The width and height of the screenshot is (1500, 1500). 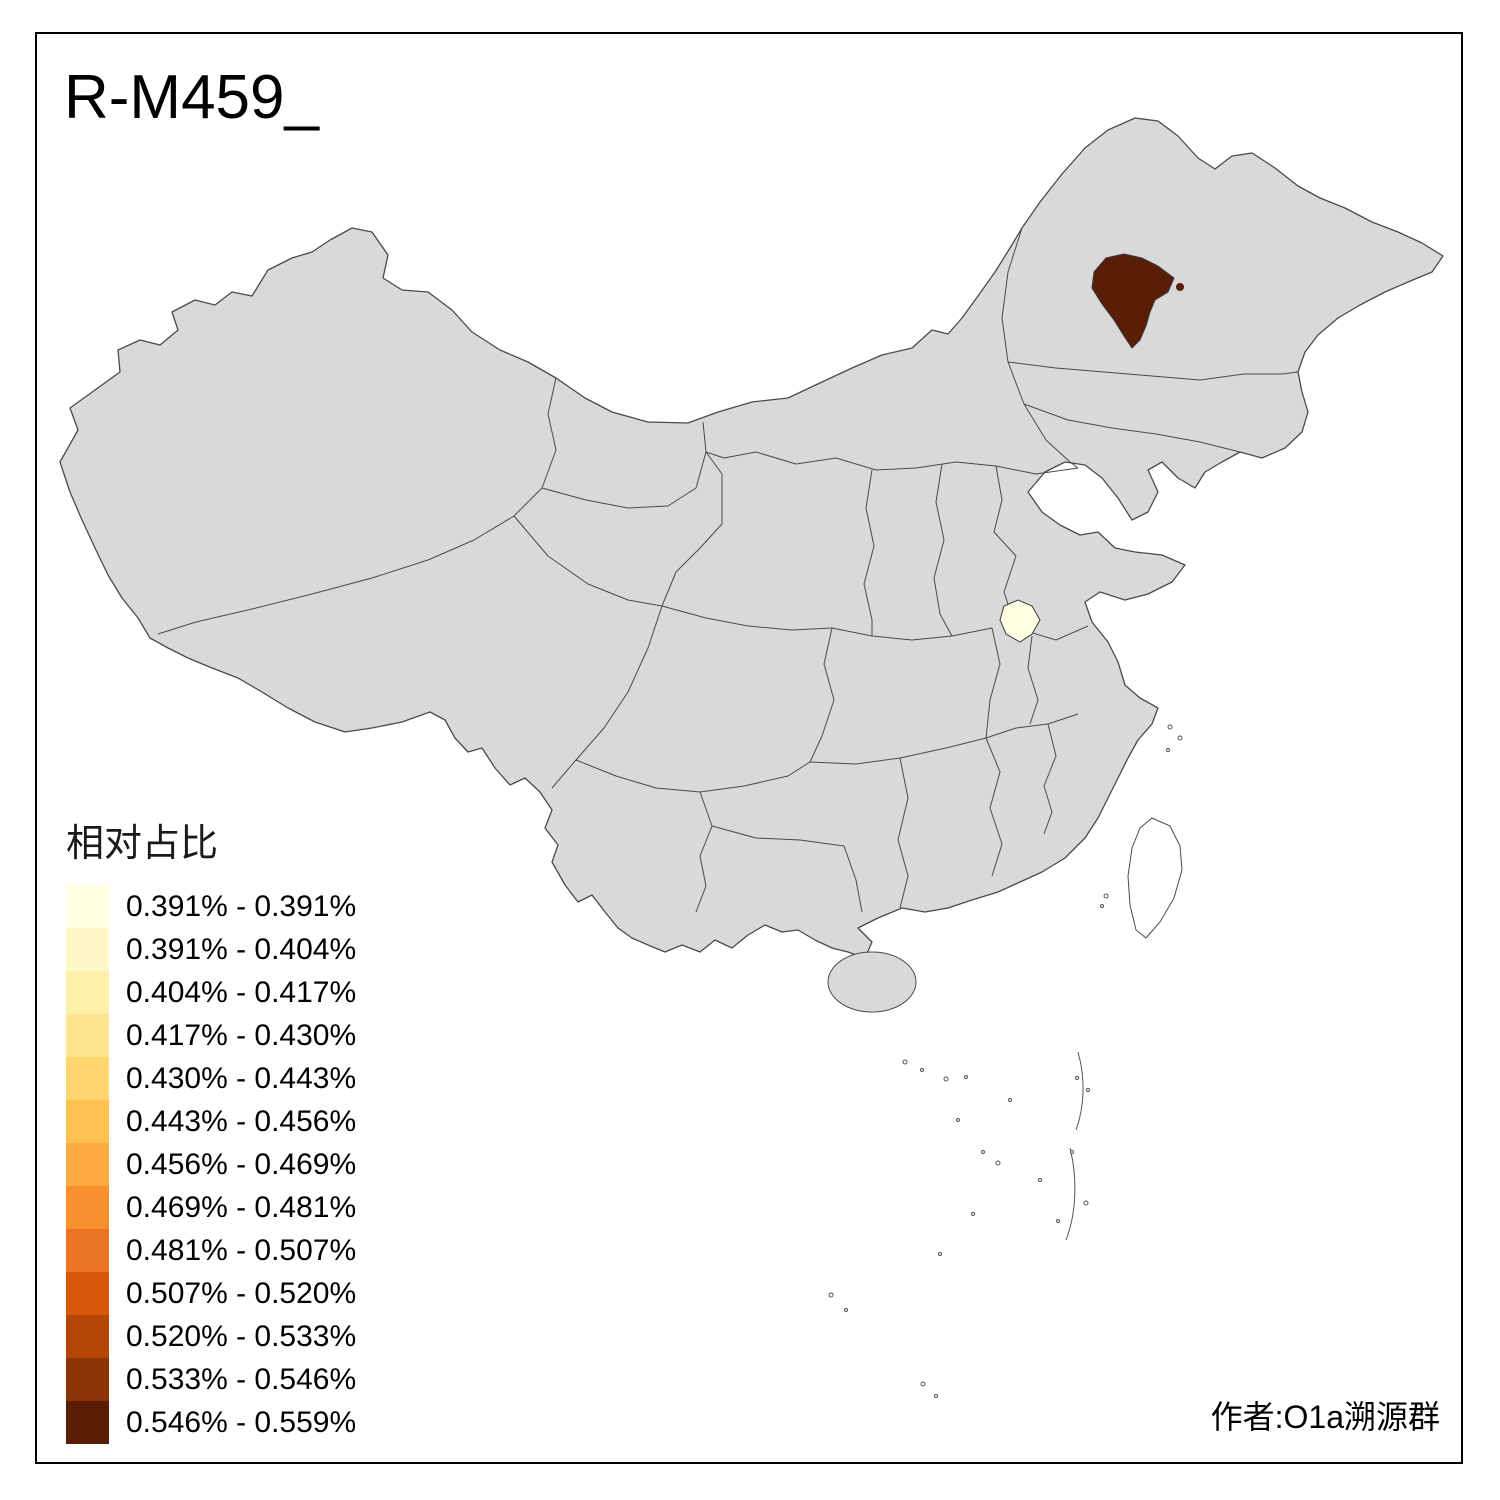 What do you see at coordinates (241, 992) in the screenshot?
I see `legend-item-label: 0.404% - 0.417%` at bounding box center [241, 992].